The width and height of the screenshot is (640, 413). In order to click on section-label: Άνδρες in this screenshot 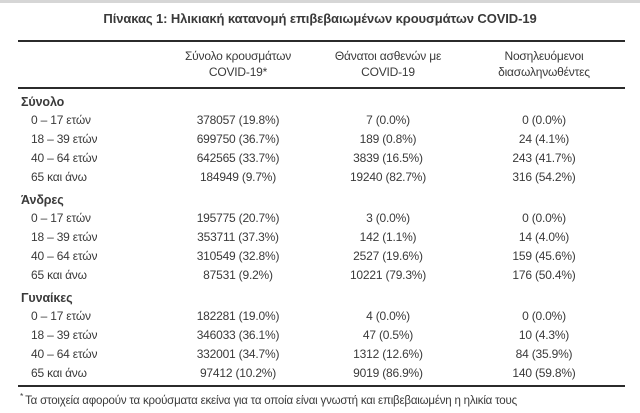, I will do `click(42, 200)`.